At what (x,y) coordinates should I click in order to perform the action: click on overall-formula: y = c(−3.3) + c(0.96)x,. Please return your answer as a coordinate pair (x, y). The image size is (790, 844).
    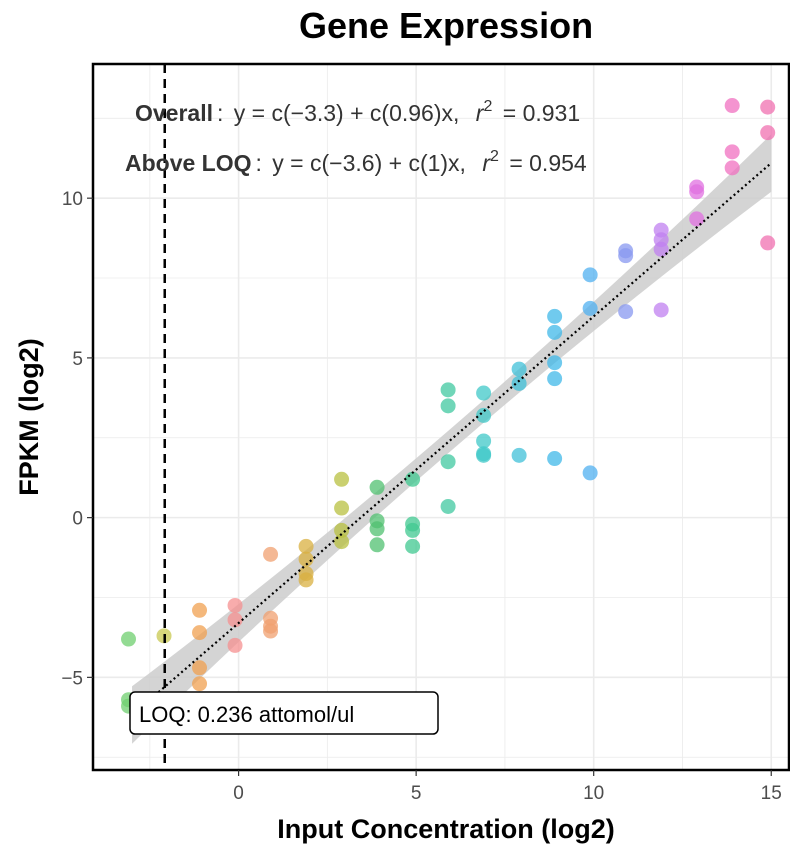
    Looking at the image, I should click on (347, 113).